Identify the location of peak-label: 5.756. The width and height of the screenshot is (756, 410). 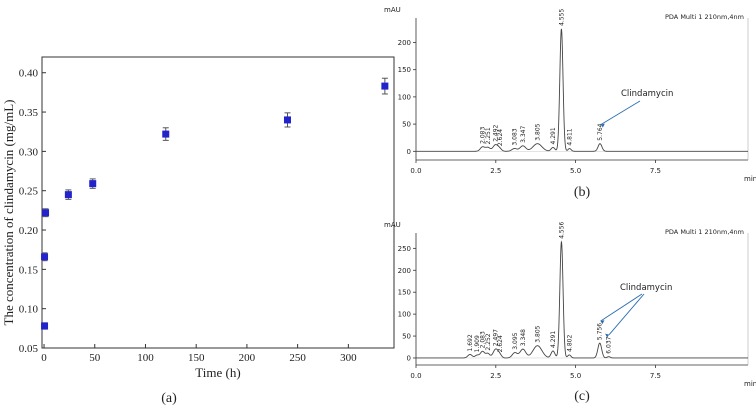
(600, 331).